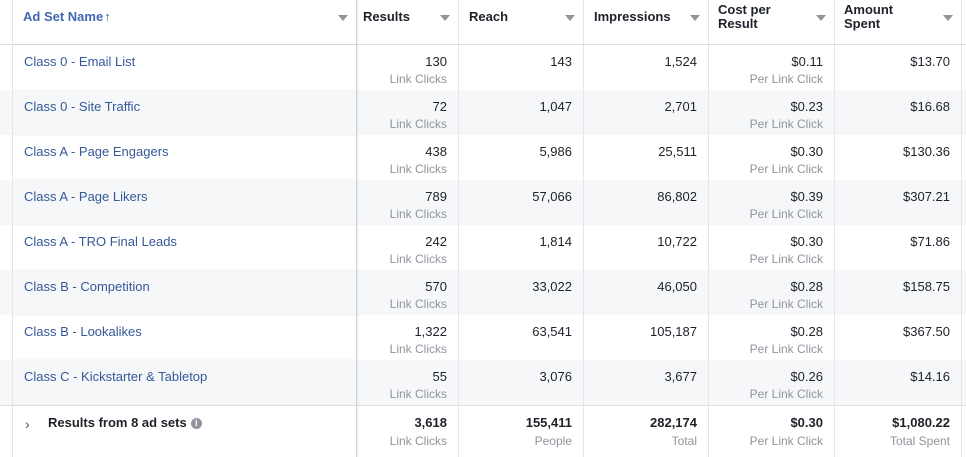  Describe the element at coordinates (27, 424) in the screenshot. I see `expand-chevron-icon: ›` at that location.